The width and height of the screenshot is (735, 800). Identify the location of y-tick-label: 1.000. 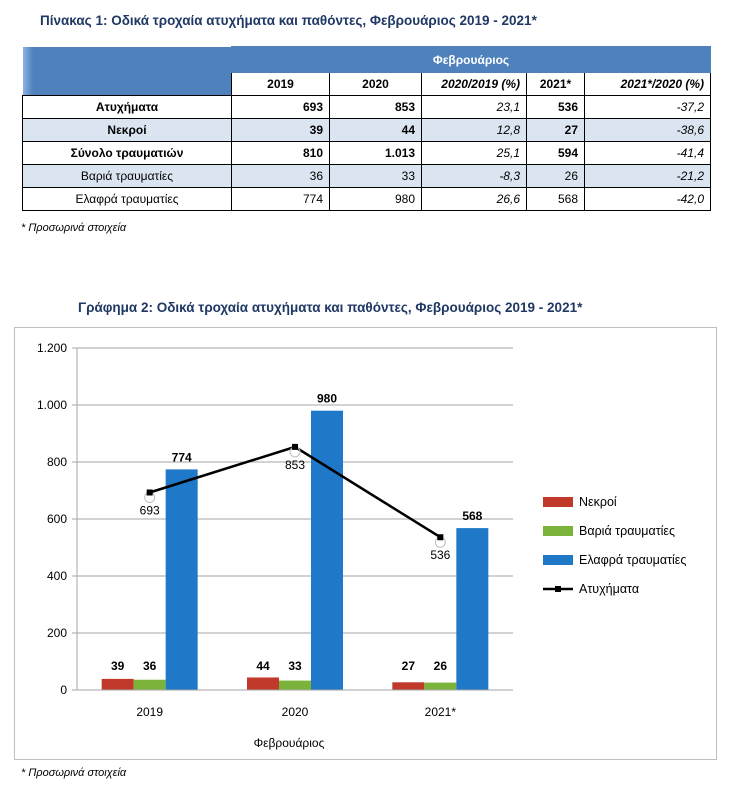
(52, 405).